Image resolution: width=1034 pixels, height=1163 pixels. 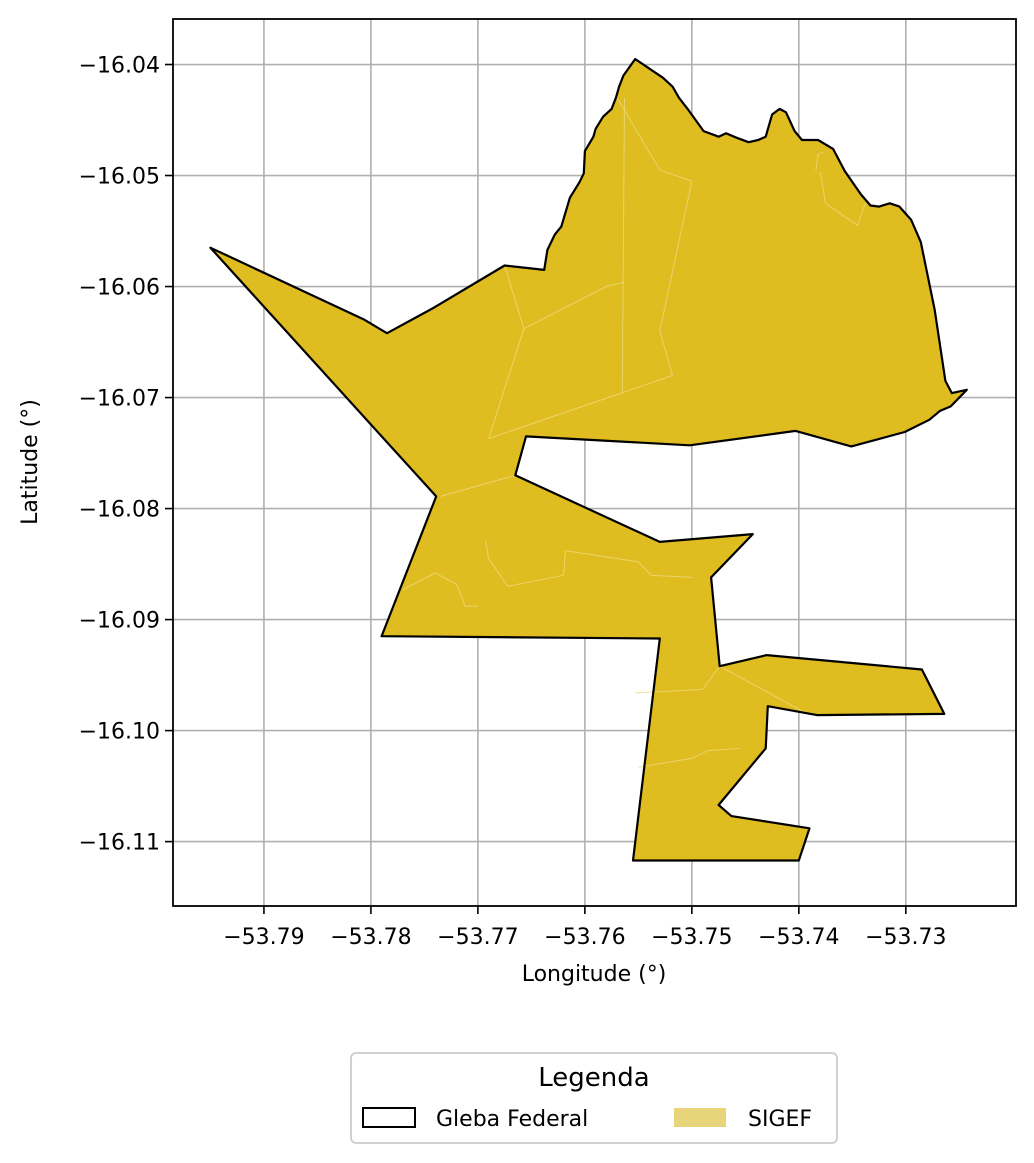 I want to click on y-tick-label-2: −16.06, so click(x=119, y=288).